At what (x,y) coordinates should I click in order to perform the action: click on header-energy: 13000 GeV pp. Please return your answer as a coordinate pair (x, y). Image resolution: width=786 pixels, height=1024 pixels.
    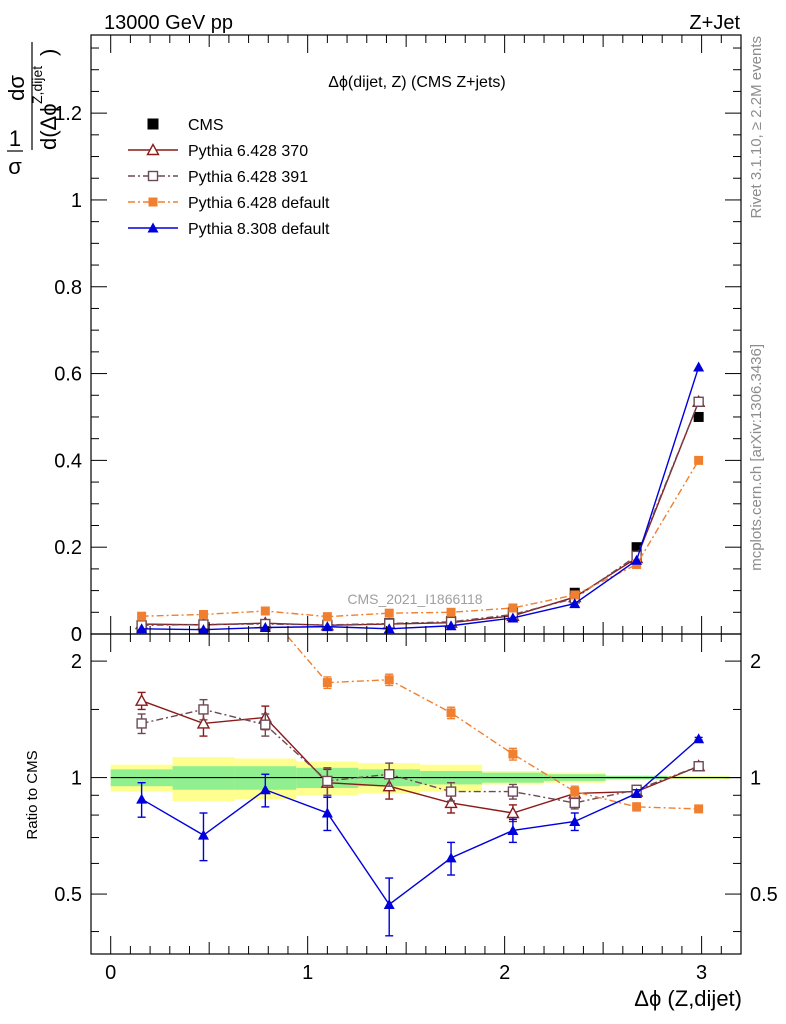
    Looking at the image, I should click on (168, 23).